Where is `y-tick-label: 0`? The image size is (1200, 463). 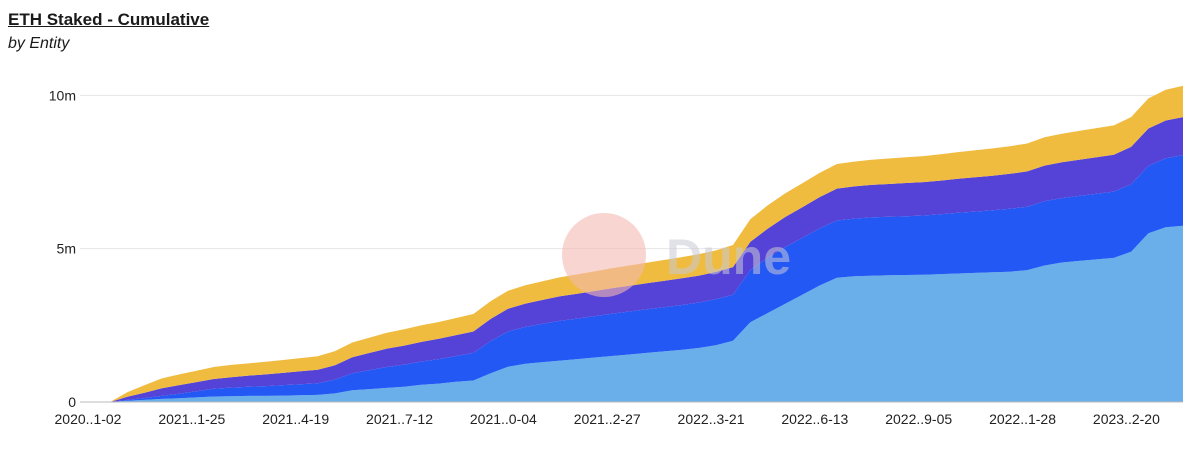 y-tick-label: 0 is located at coordinates (72, 402).